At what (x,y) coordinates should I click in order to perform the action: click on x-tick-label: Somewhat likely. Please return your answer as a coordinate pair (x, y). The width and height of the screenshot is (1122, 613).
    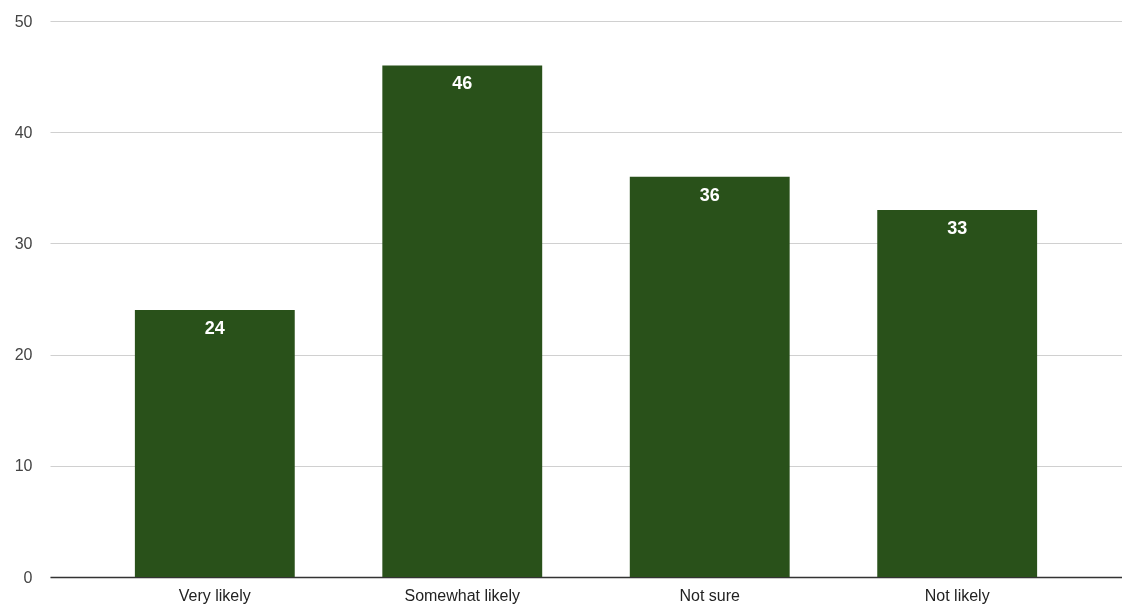
    Looking at the image, I should click on (462, 595).